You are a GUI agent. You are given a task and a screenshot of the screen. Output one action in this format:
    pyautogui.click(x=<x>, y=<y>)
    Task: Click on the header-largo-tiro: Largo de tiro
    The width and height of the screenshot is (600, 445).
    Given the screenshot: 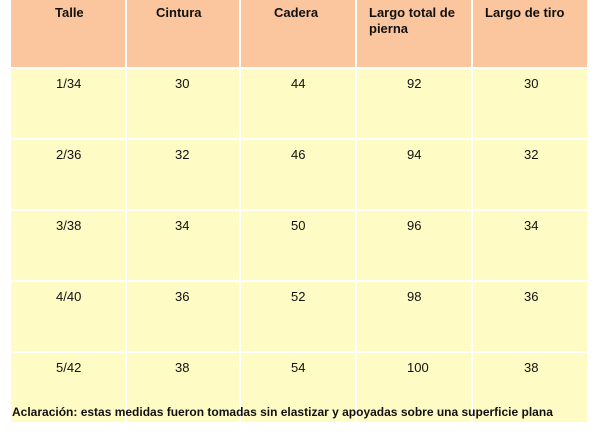 What is the action you would take?
    pyautogui.click(x=530, y=33)
    